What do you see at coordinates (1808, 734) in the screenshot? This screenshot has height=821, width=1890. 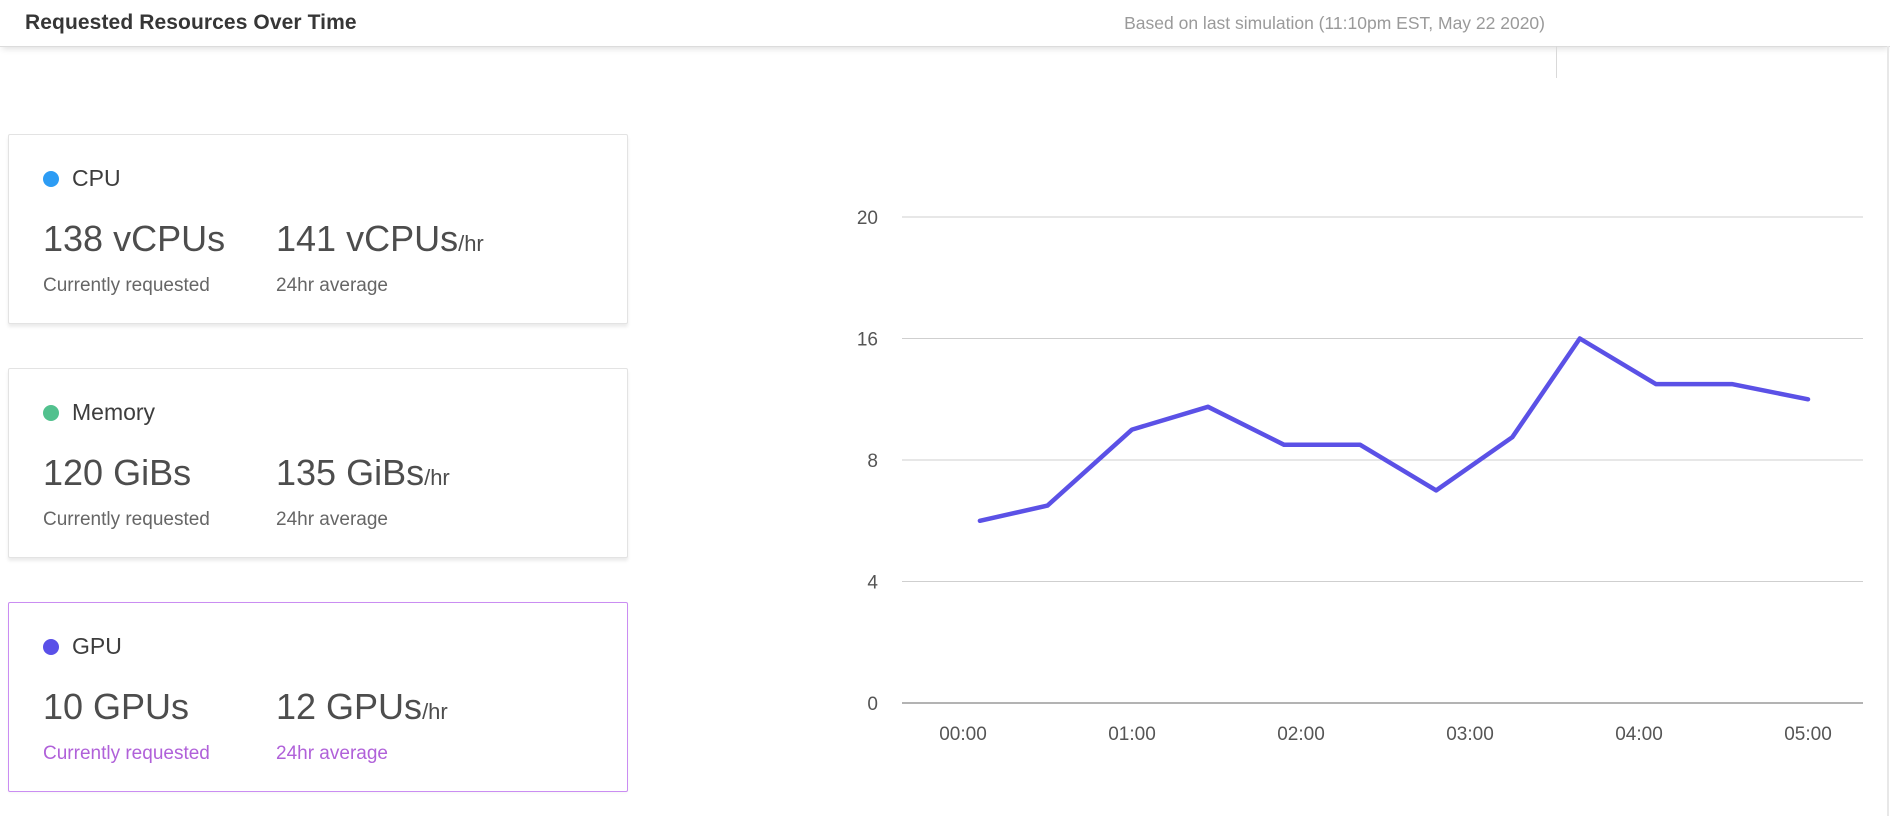 I see `x-tick-label: 05:00` at bounding box center [1808, 734].